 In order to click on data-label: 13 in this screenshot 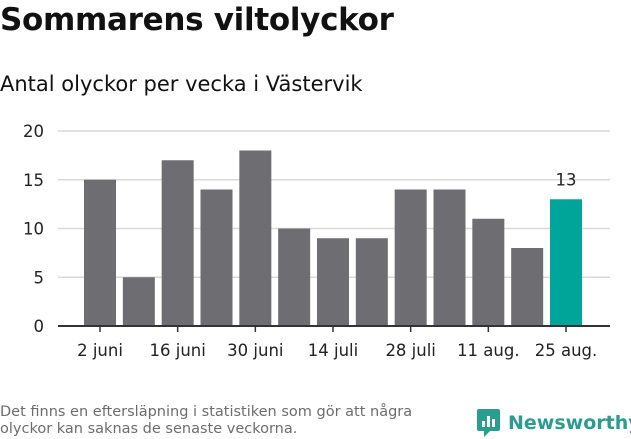, I will do `click(566, 179)`.